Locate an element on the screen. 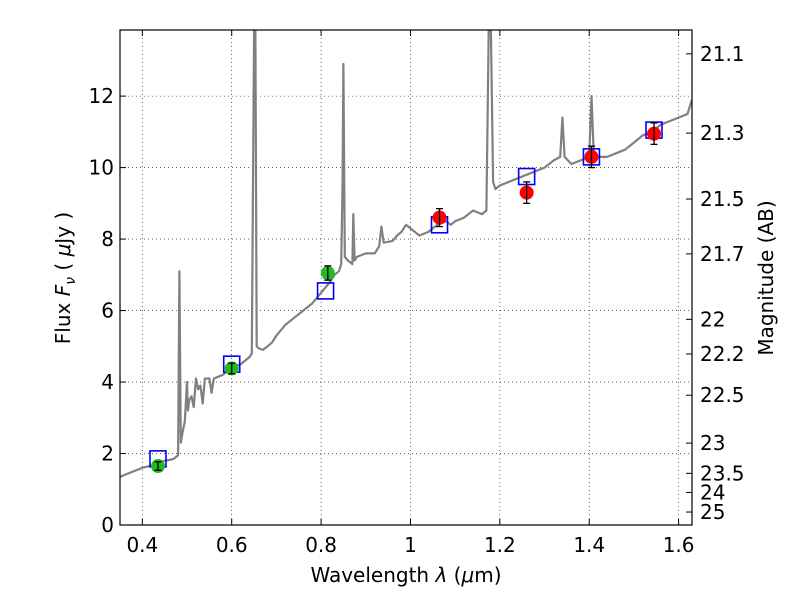  y-tick-label: 8 is located at coordinates (107, 239).